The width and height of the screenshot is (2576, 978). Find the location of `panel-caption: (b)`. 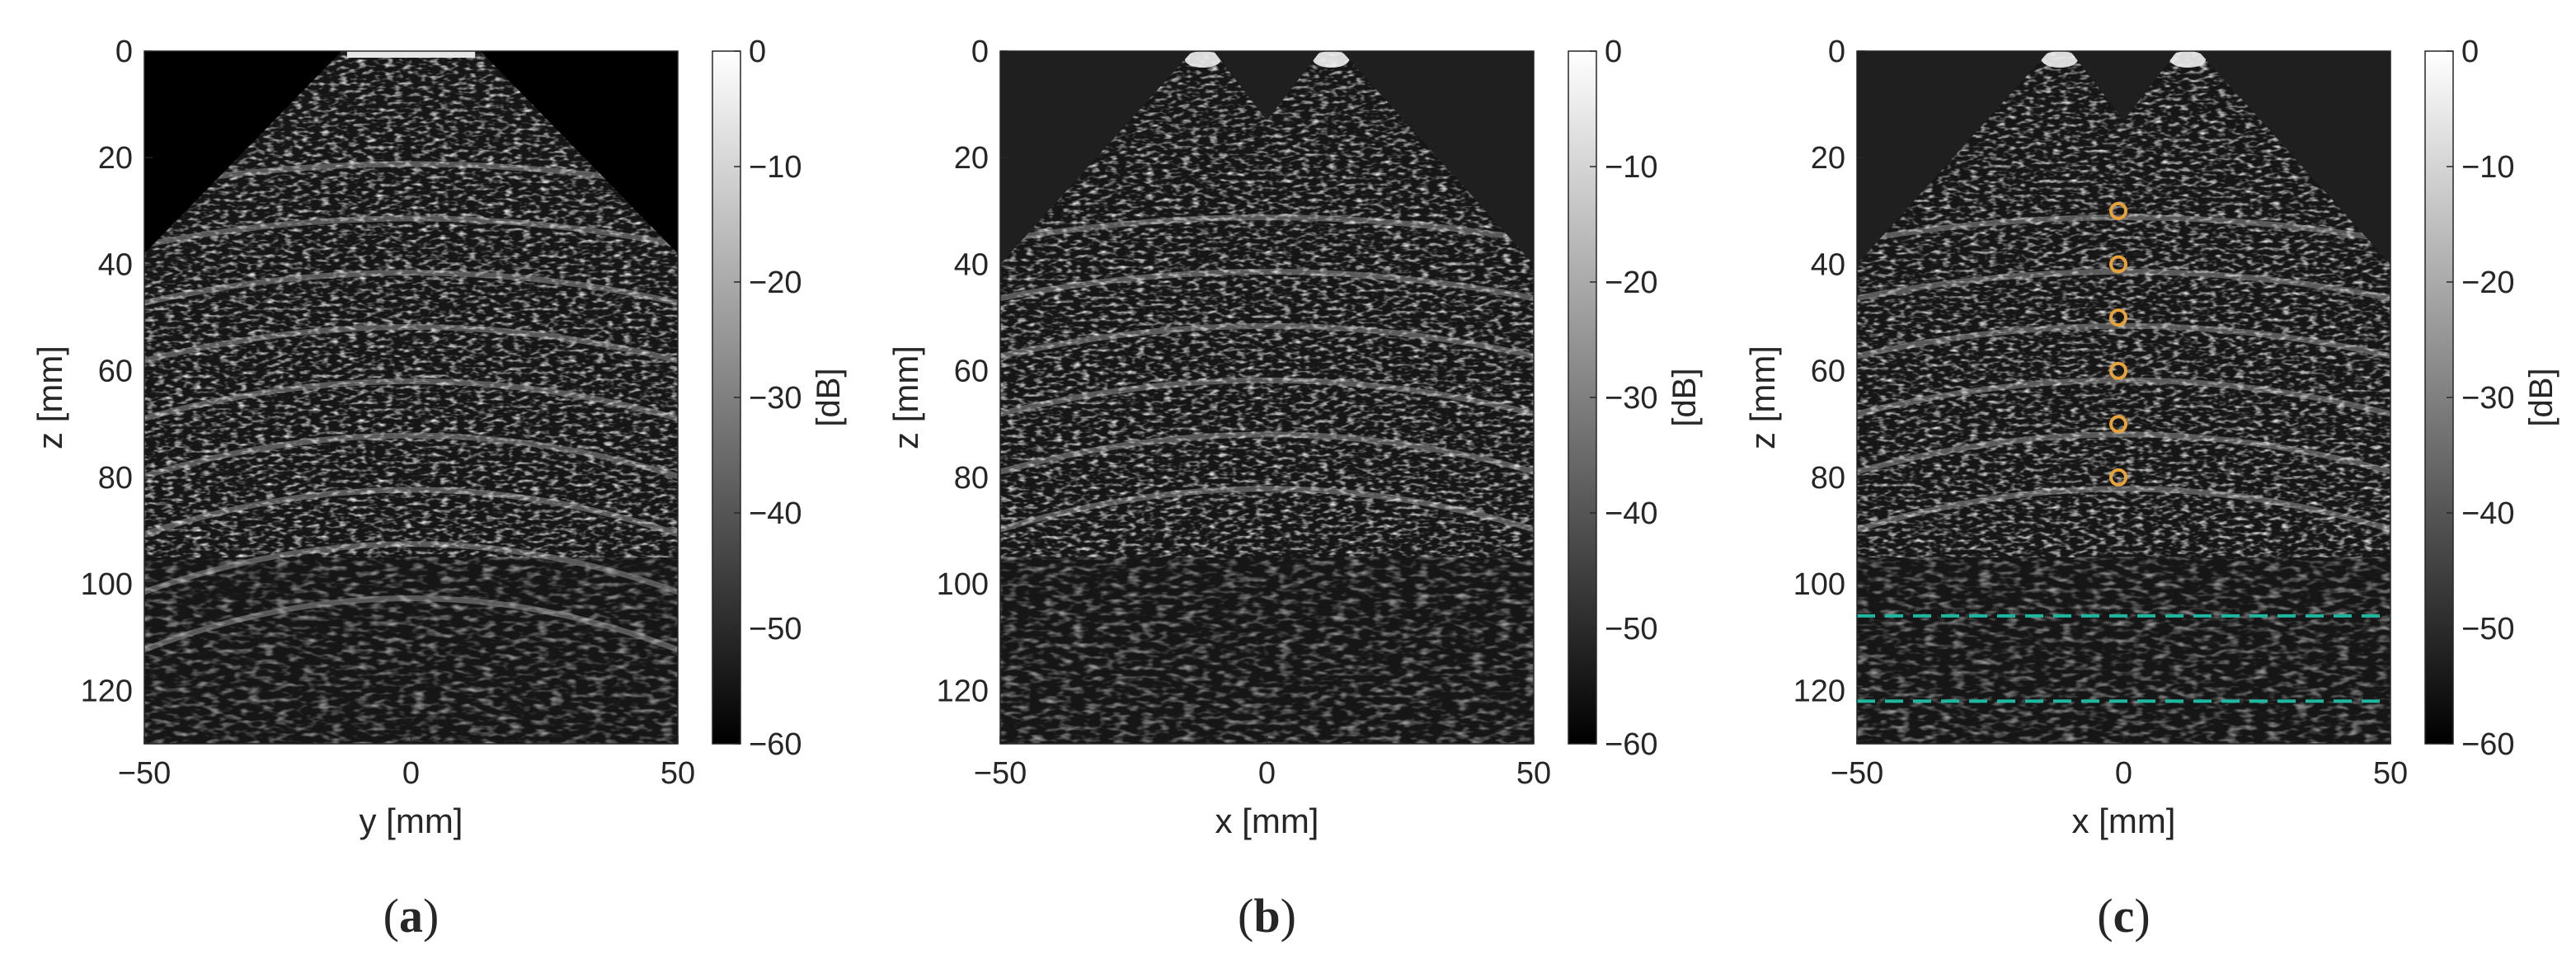

panel-caption: (b) is located at coordinates (1267, 916).